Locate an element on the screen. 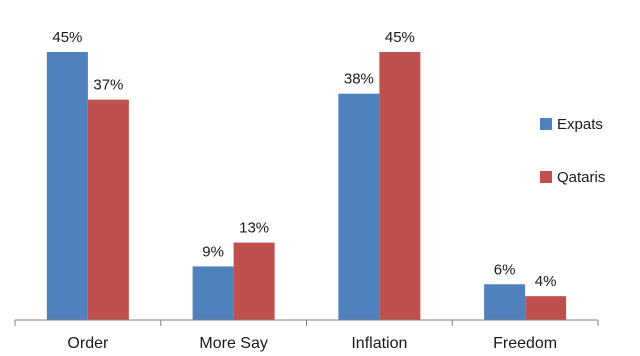 This screenshot has height=356, width=640. value-label-expats: 6% is located at coordinates (505, 269).